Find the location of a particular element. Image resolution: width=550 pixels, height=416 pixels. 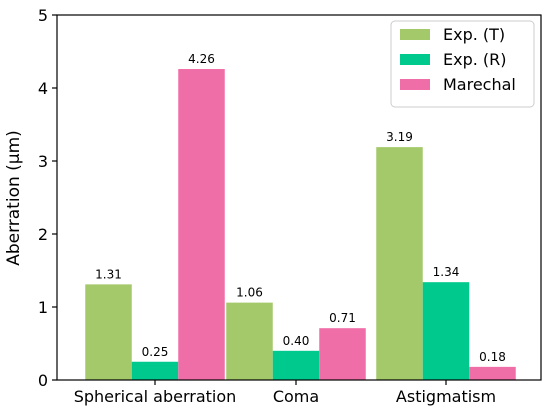

y-tick-label: 4 is located at coordinates (43, 88).